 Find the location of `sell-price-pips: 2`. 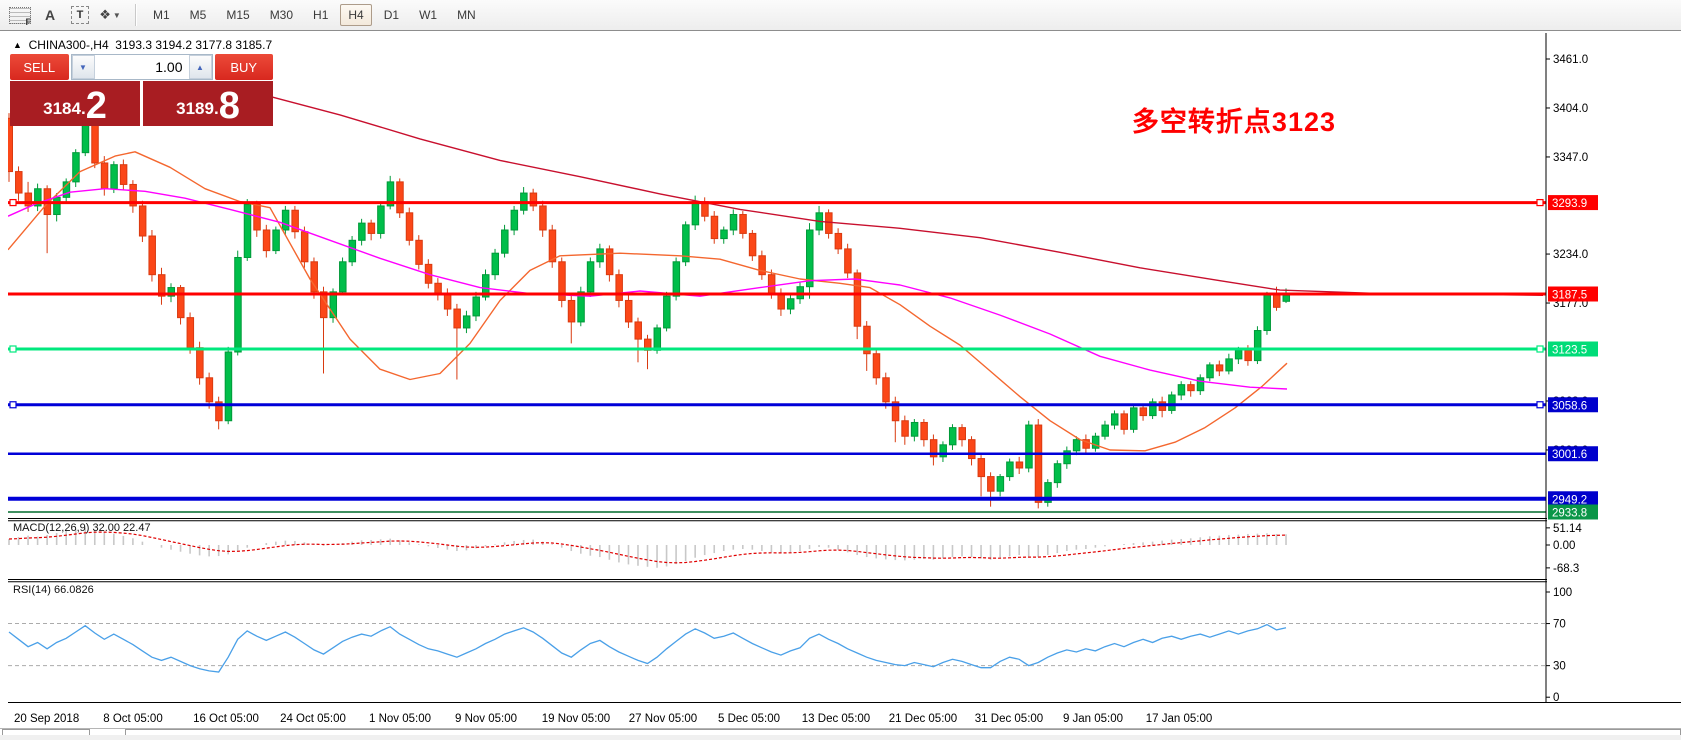

sell-price-pips: 2 is located at coordinates (96, 106).